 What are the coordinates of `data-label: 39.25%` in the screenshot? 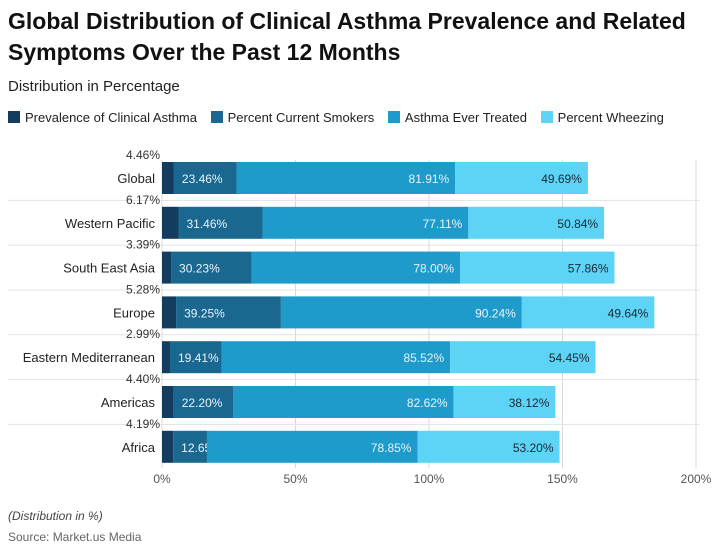 It's located at (204, 313).